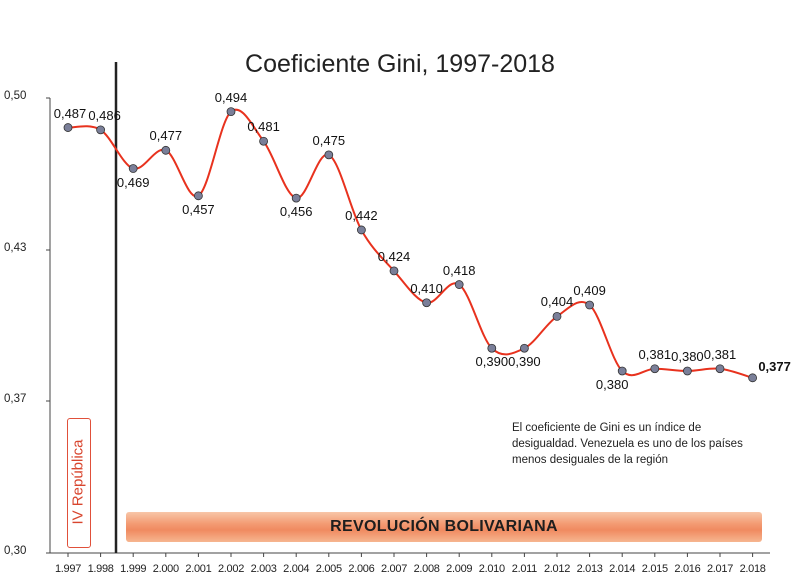  Describe the element at coordinates (263, 127) in the screenshot. I see `data-label-2.003: 0,481` at that location.